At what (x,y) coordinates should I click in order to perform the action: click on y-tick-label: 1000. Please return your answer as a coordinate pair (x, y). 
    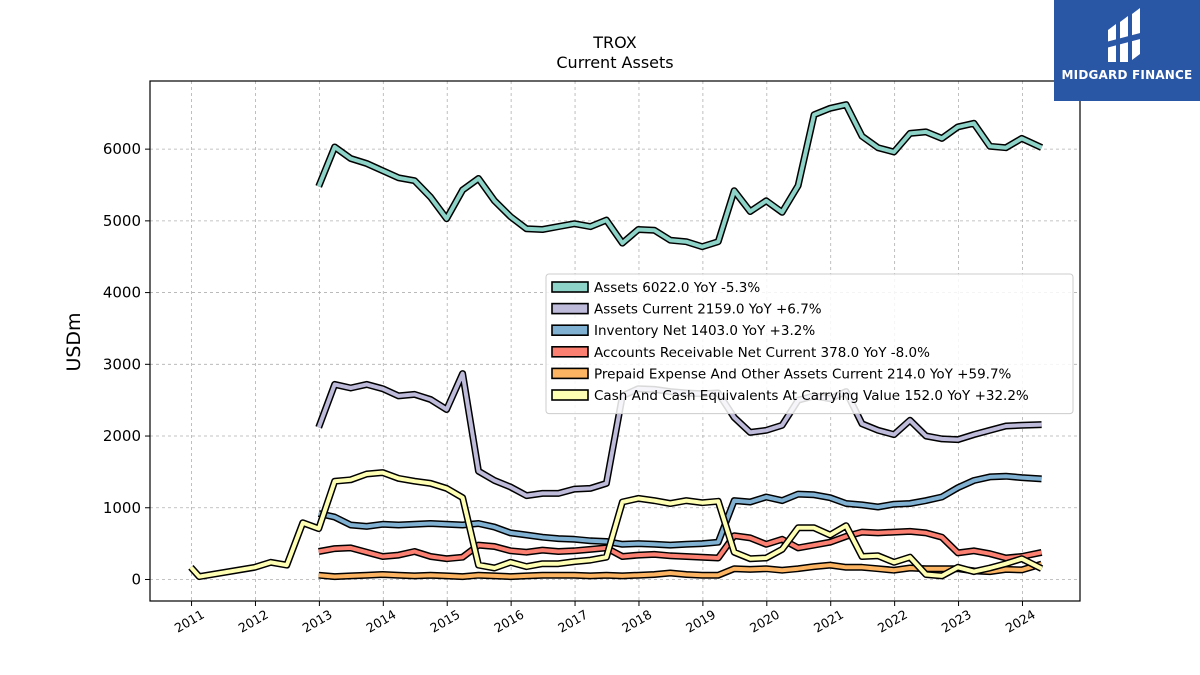
    Looking at the image, I should click on (122, 508).